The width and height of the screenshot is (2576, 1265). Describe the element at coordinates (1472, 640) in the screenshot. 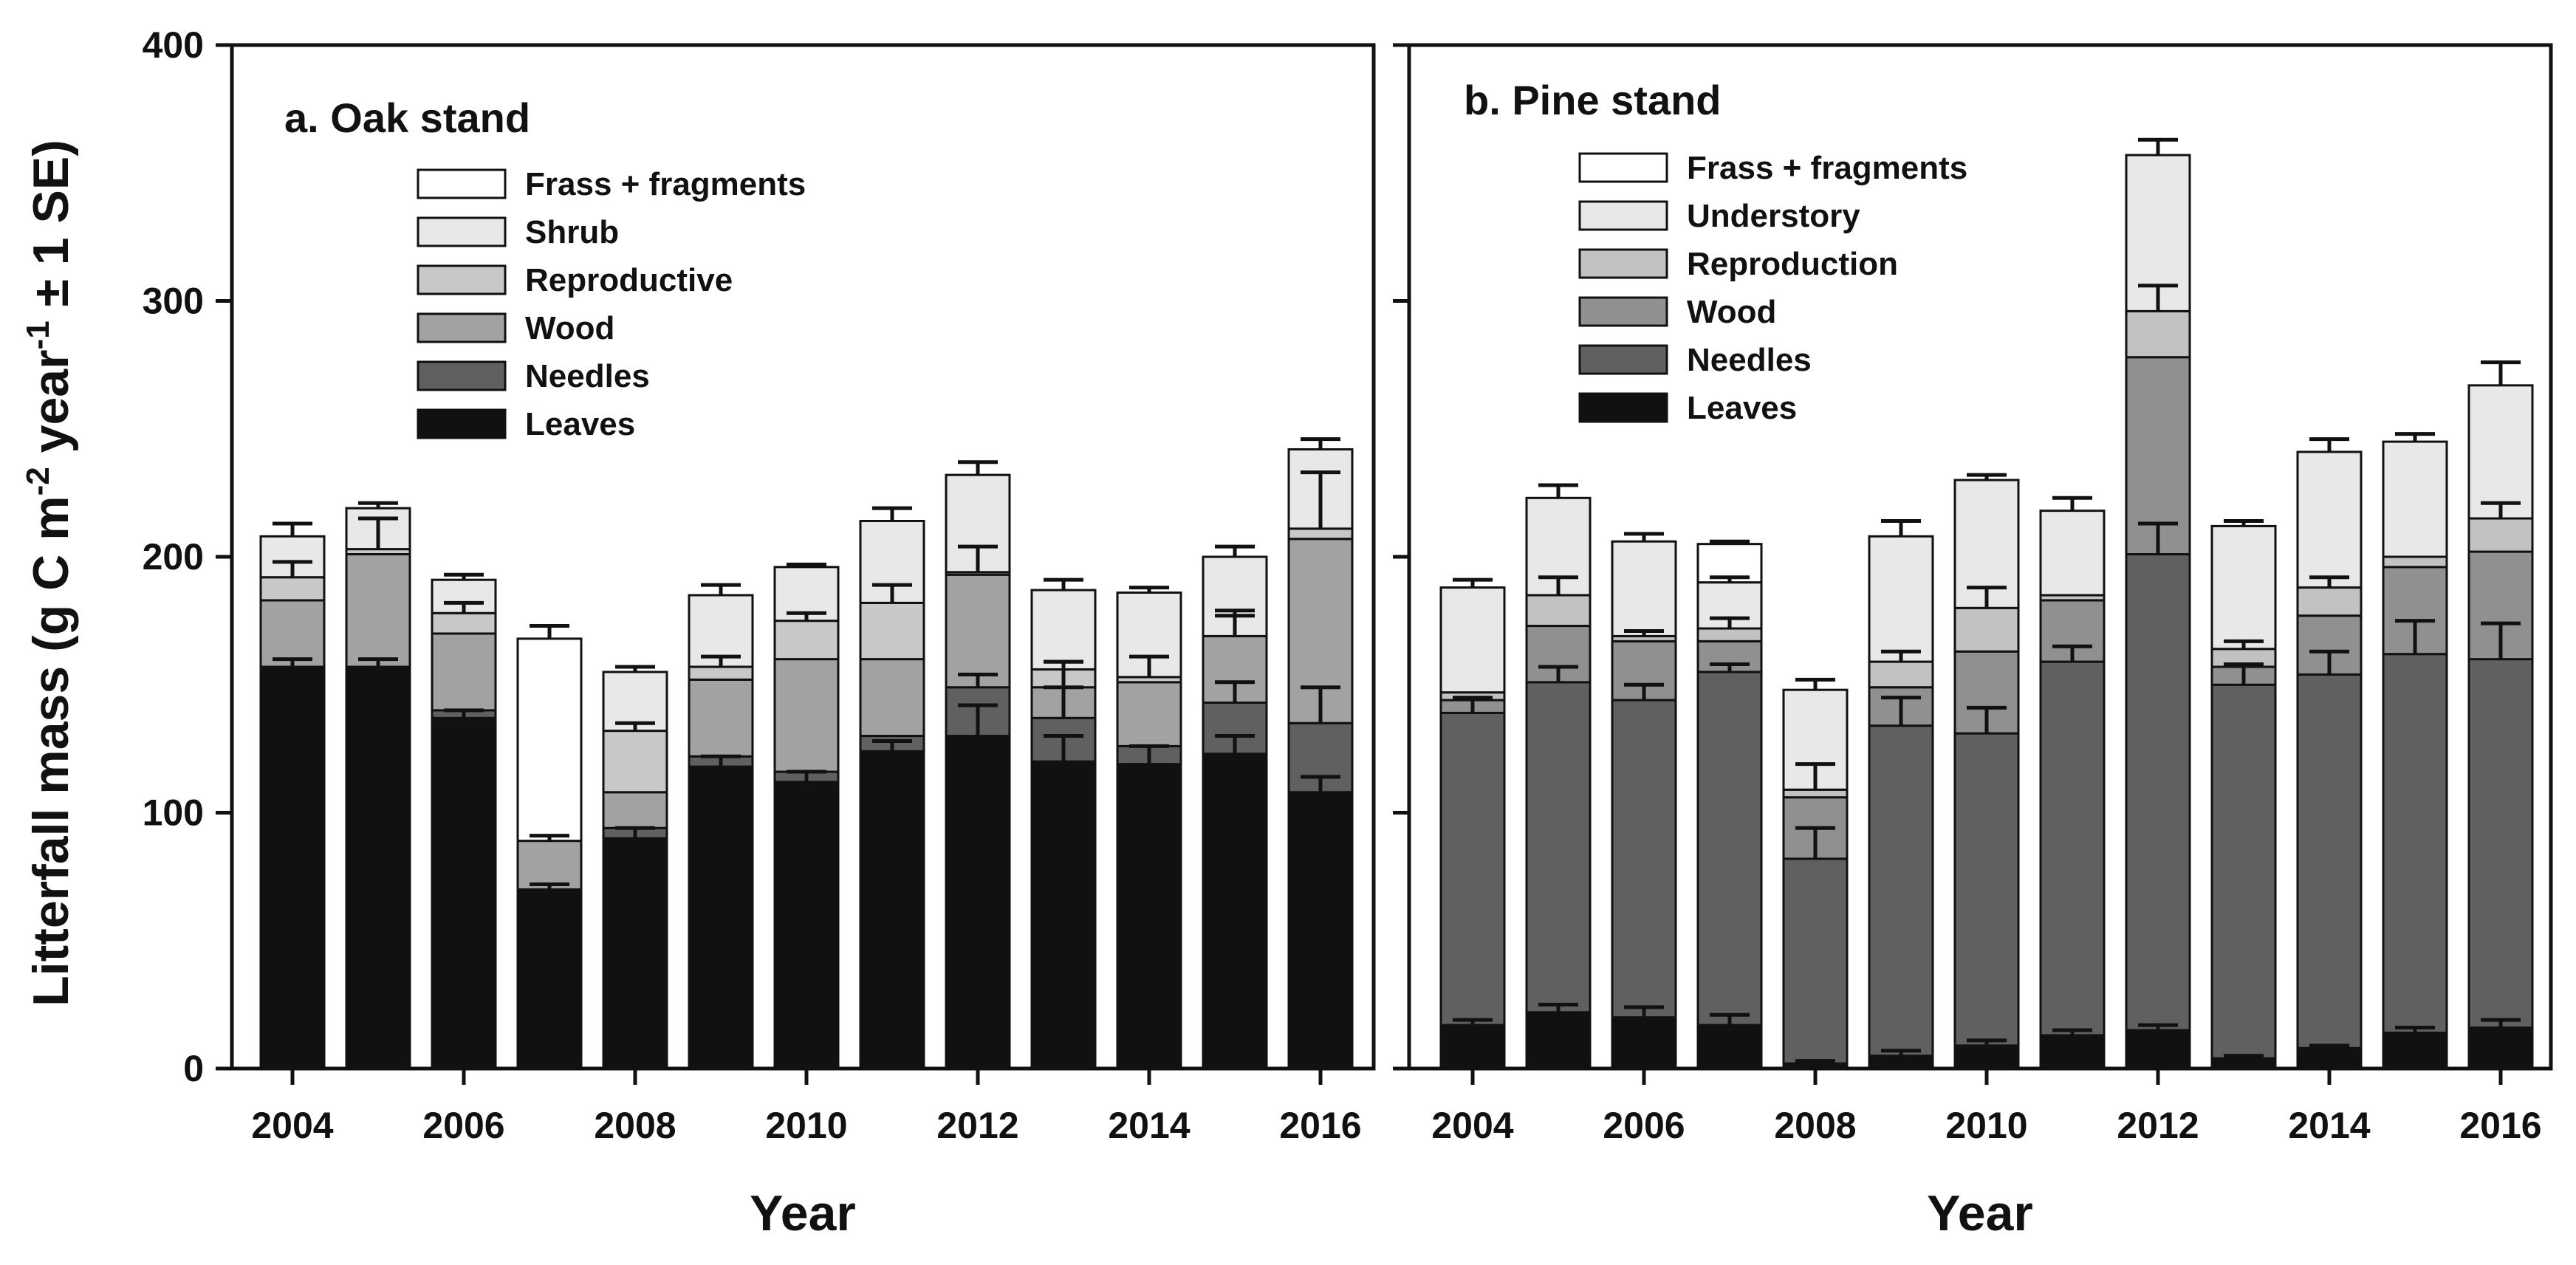

I see `bar-segment-understory-2004` at that location.